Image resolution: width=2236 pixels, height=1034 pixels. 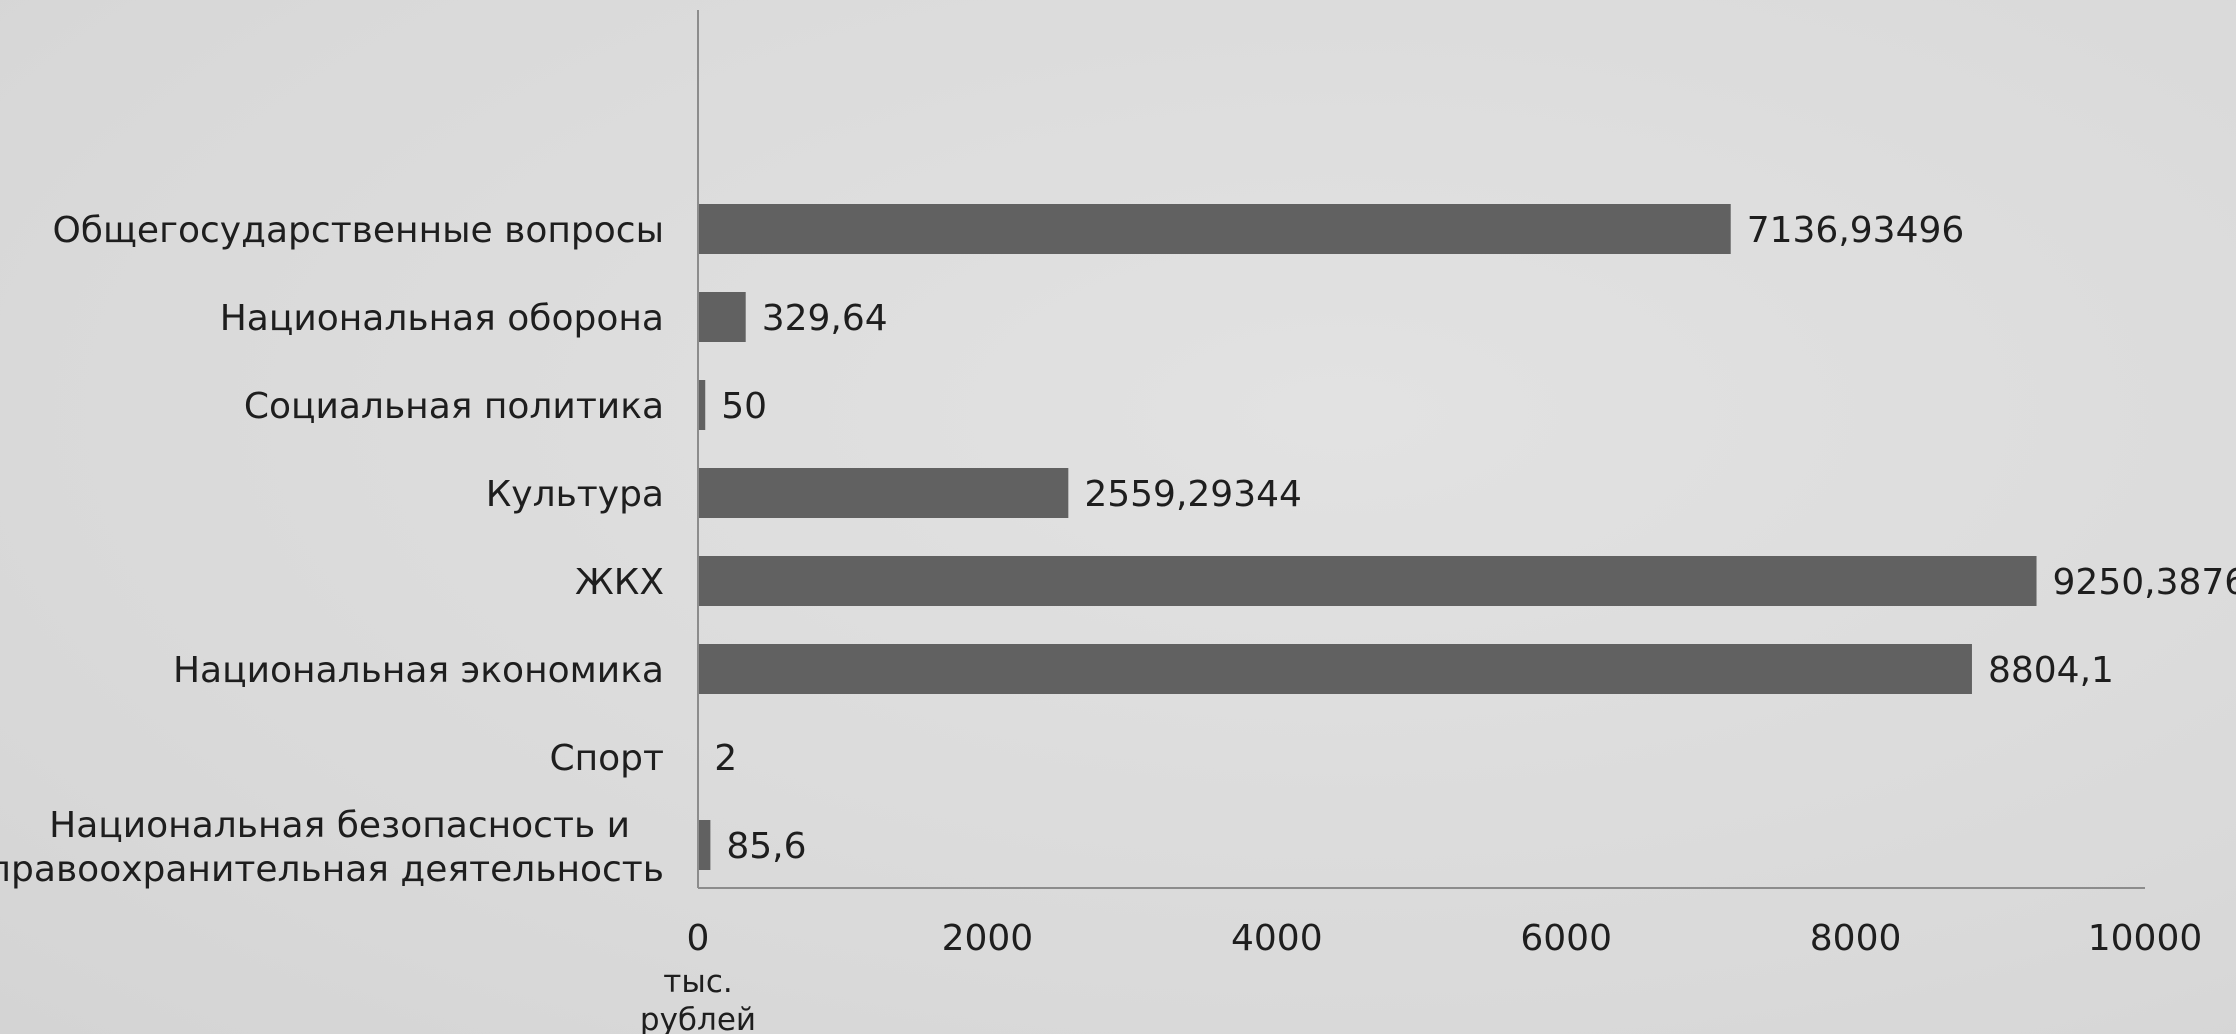 What do you see at coordinates (725, 758) in the screenshot?
I see `value-label-7: 2` at bounding box center [725, 758].